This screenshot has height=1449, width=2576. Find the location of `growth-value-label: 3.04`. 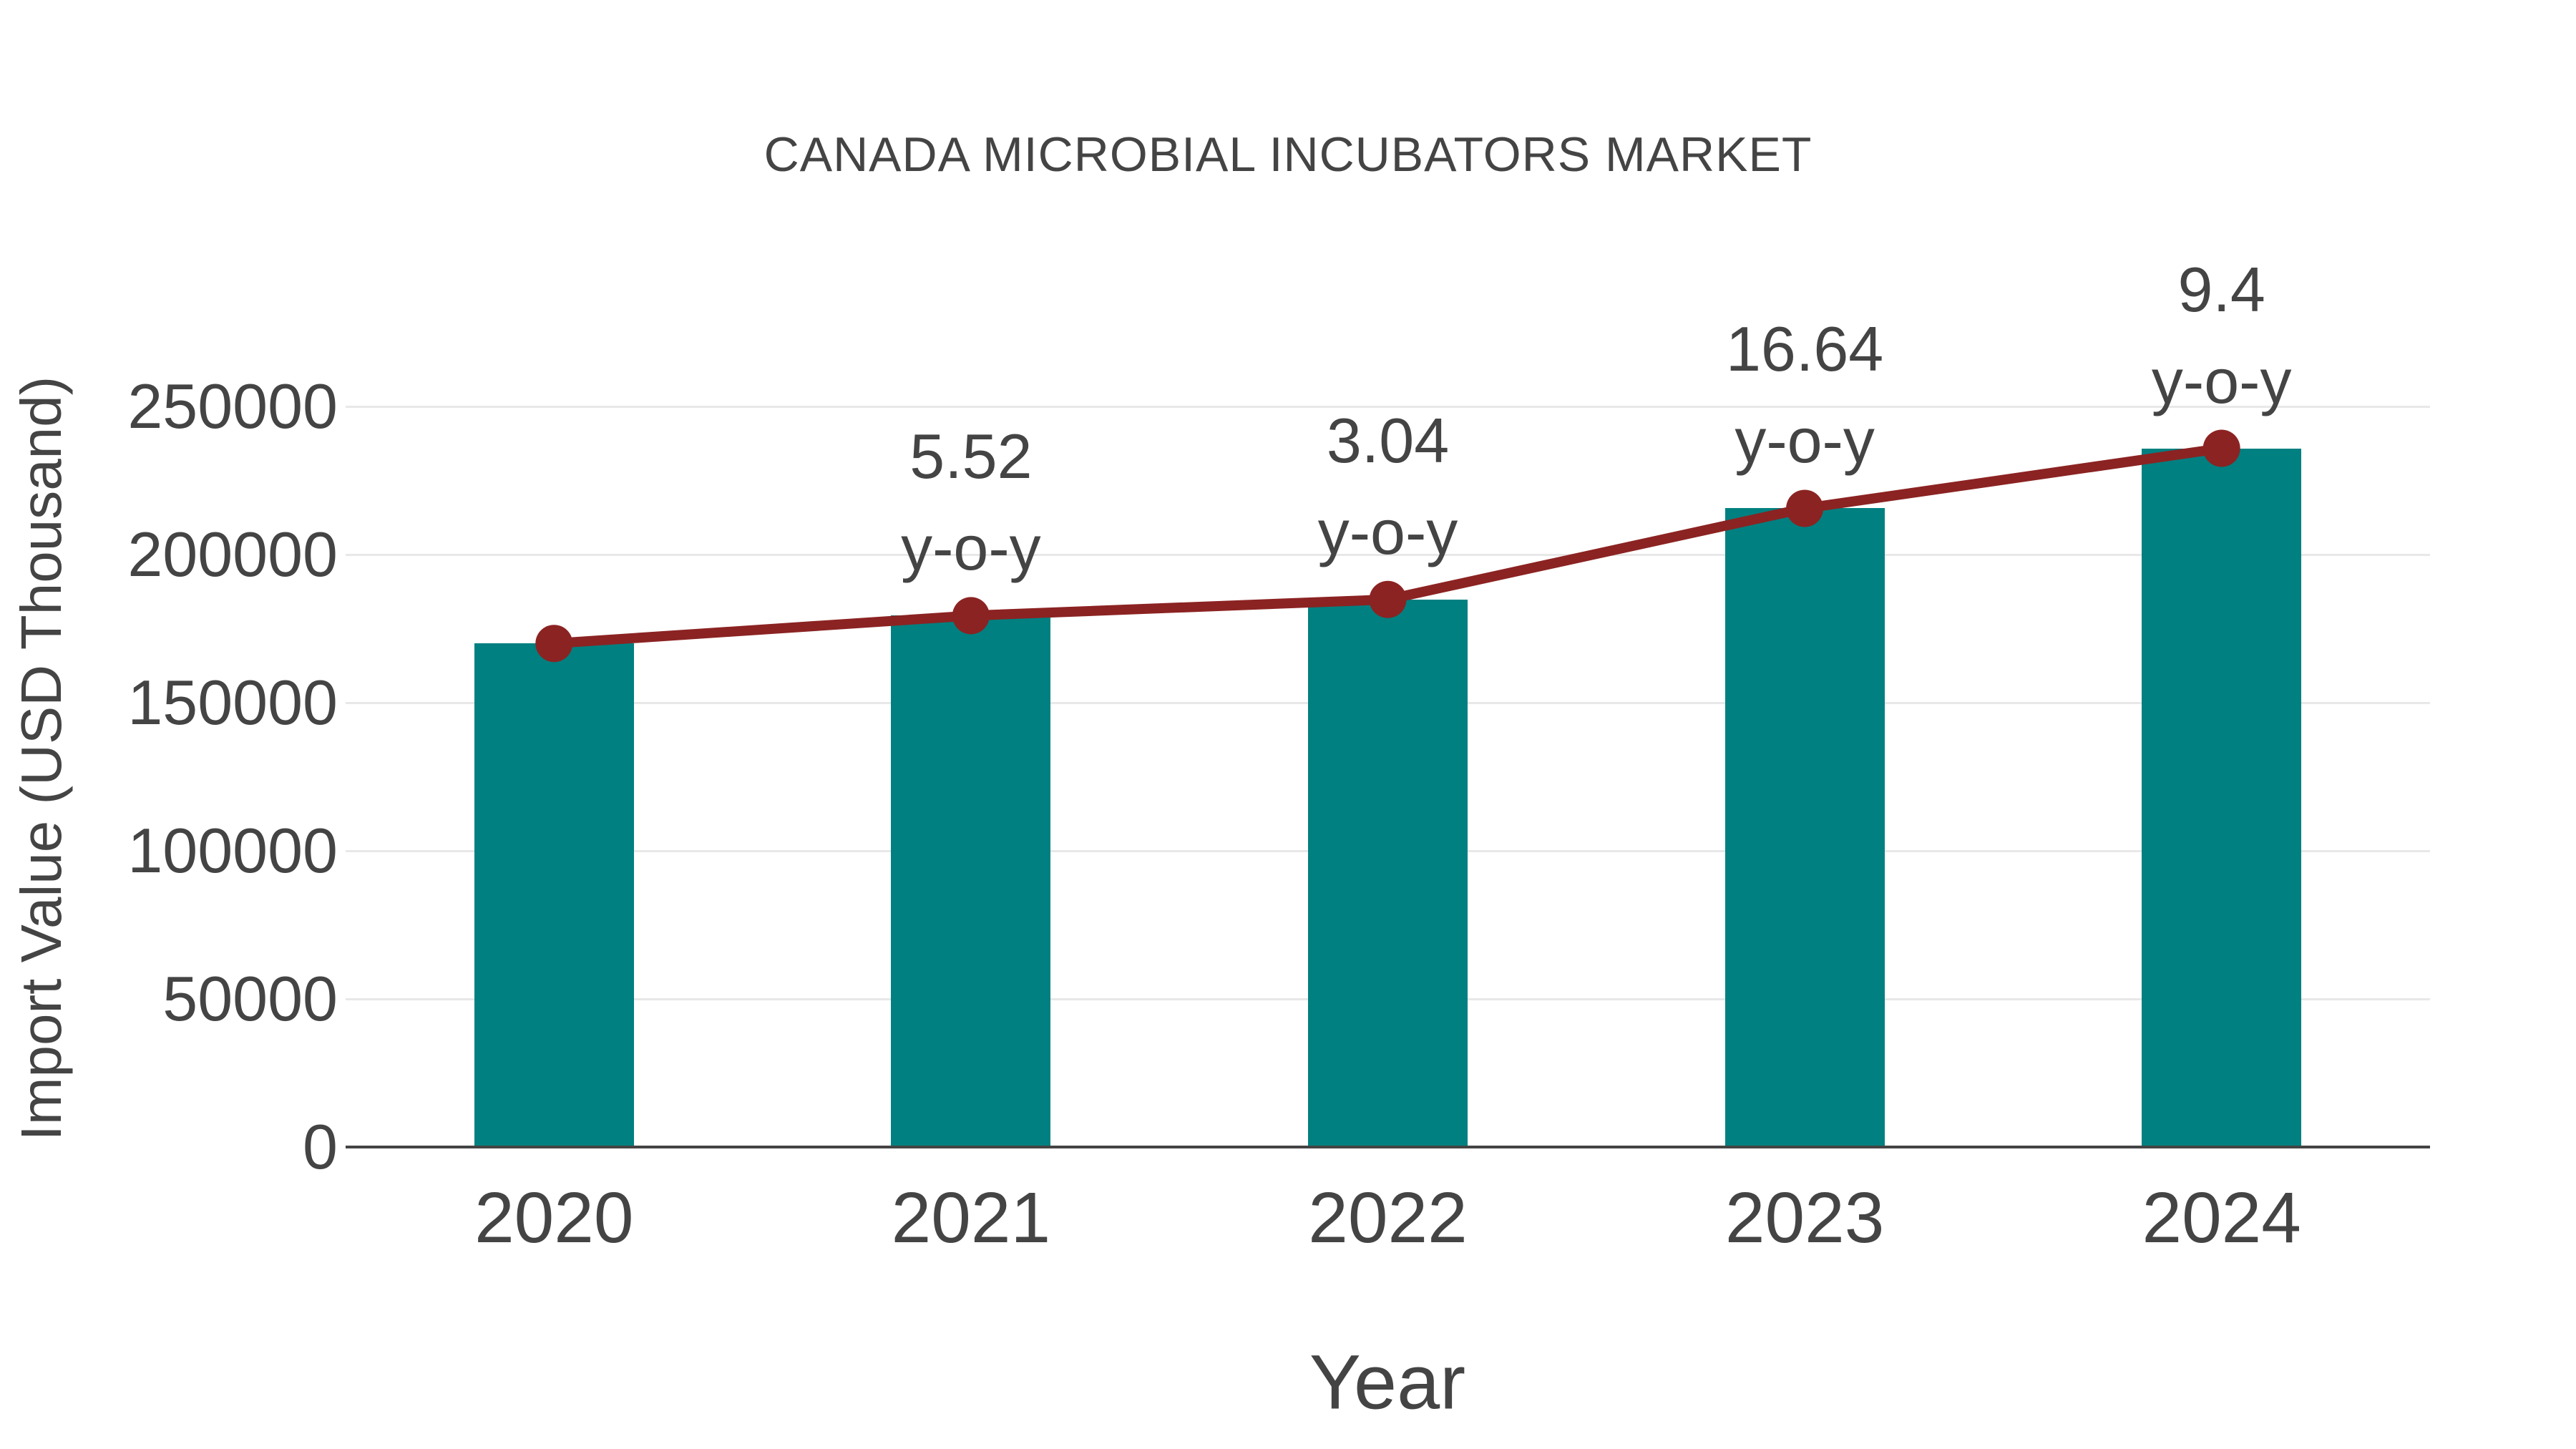

growth-value-label: 3.04 is located at coordinates (1388, 440).